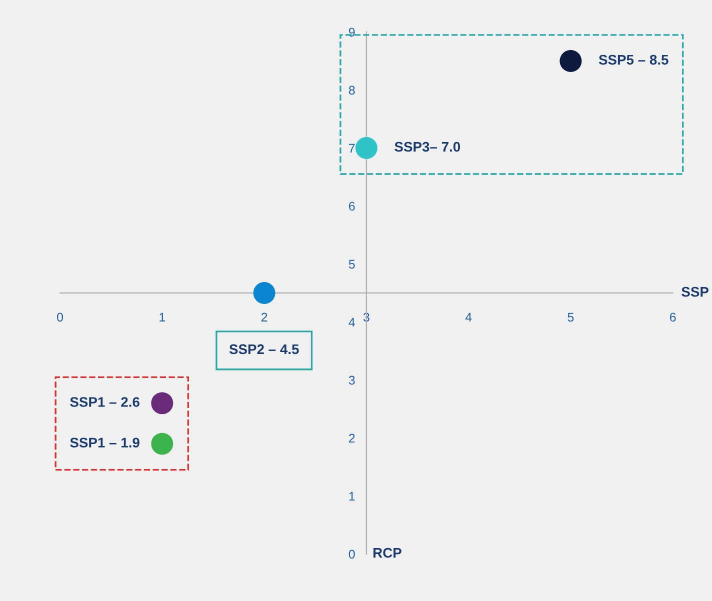  I want to click on annotation: SSP1 – 1.9, so click(105, 443).